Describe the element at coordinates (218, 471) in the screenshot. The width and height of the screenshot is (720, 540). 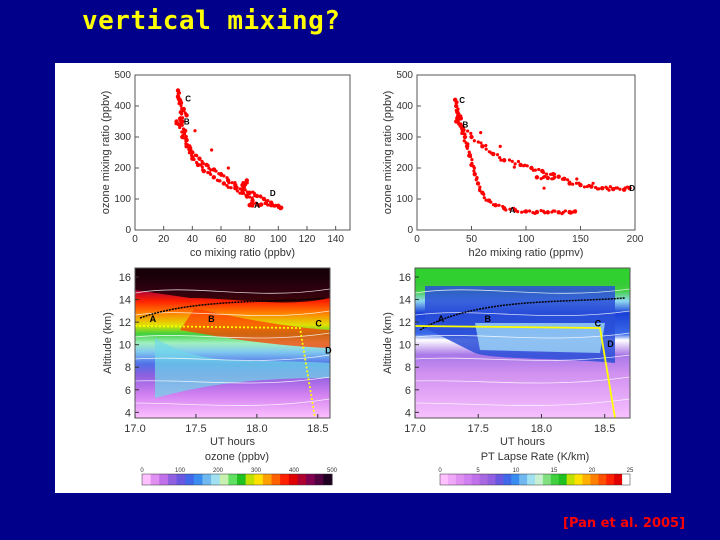
I see `colorbar-tick-label: 200` at that location.